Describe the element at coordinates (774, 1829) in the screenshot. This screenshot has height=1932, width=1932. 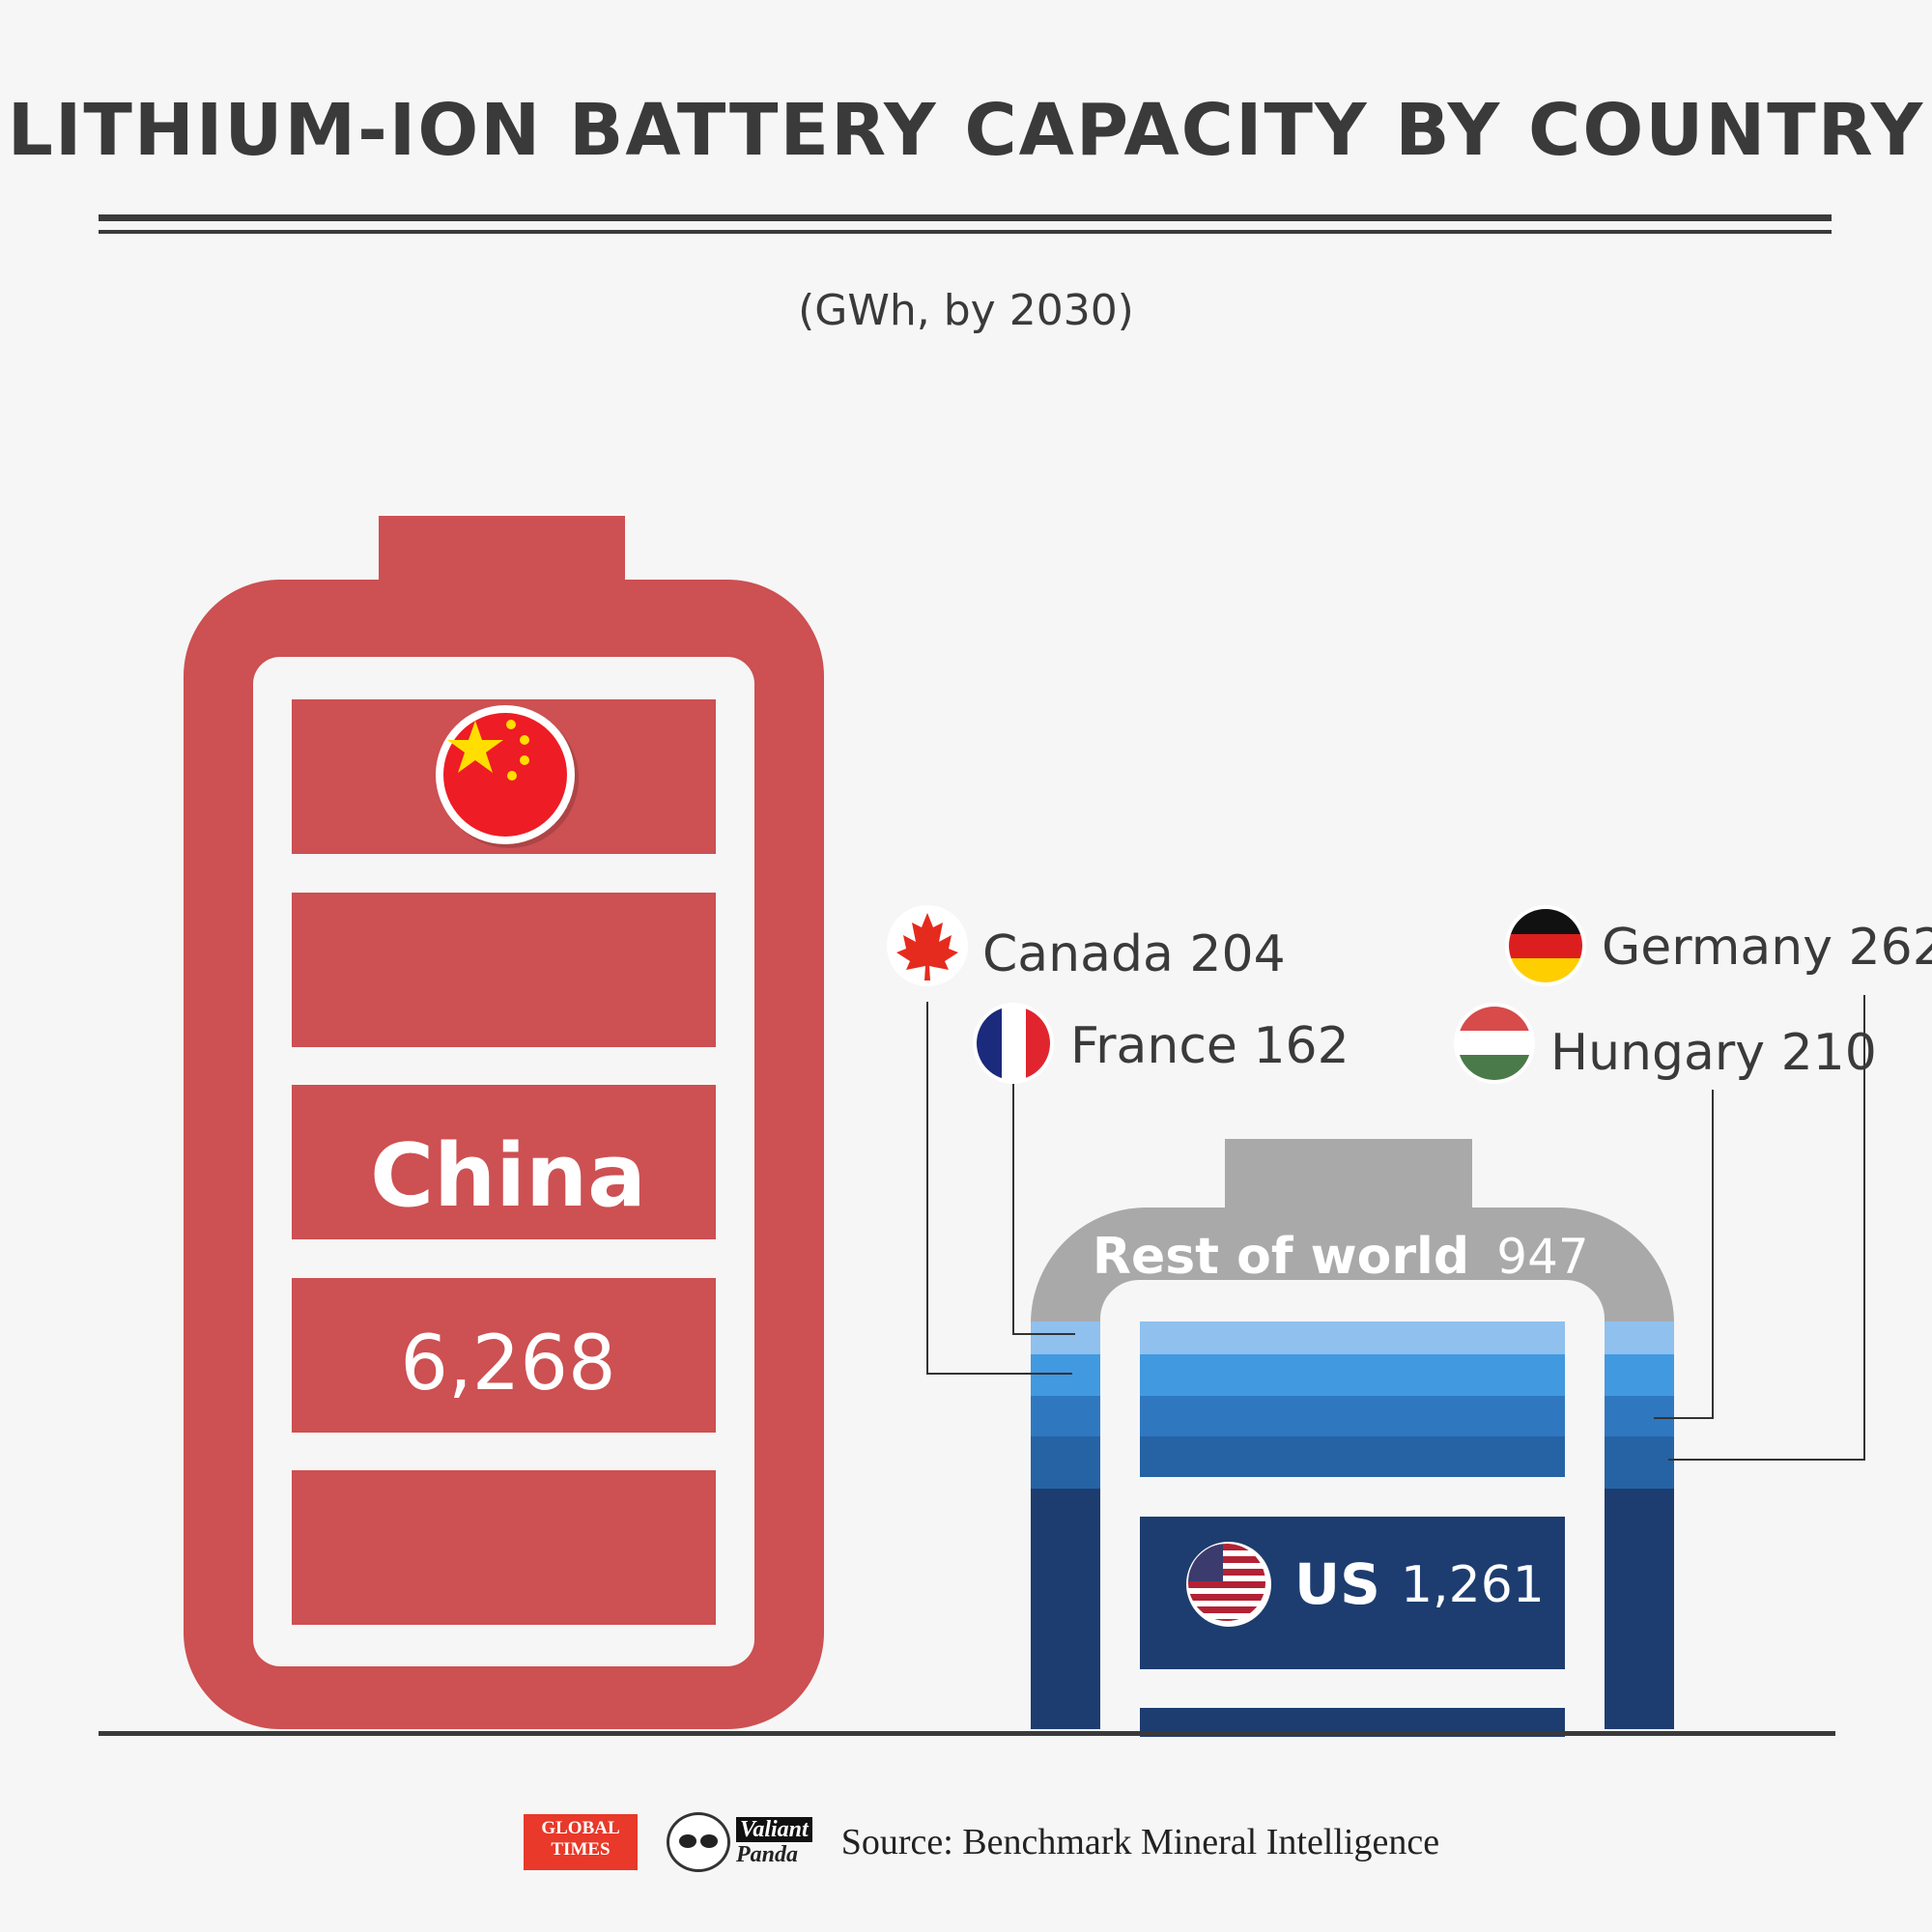
I see `valiant-panda-top-text: Valiant` at that location.